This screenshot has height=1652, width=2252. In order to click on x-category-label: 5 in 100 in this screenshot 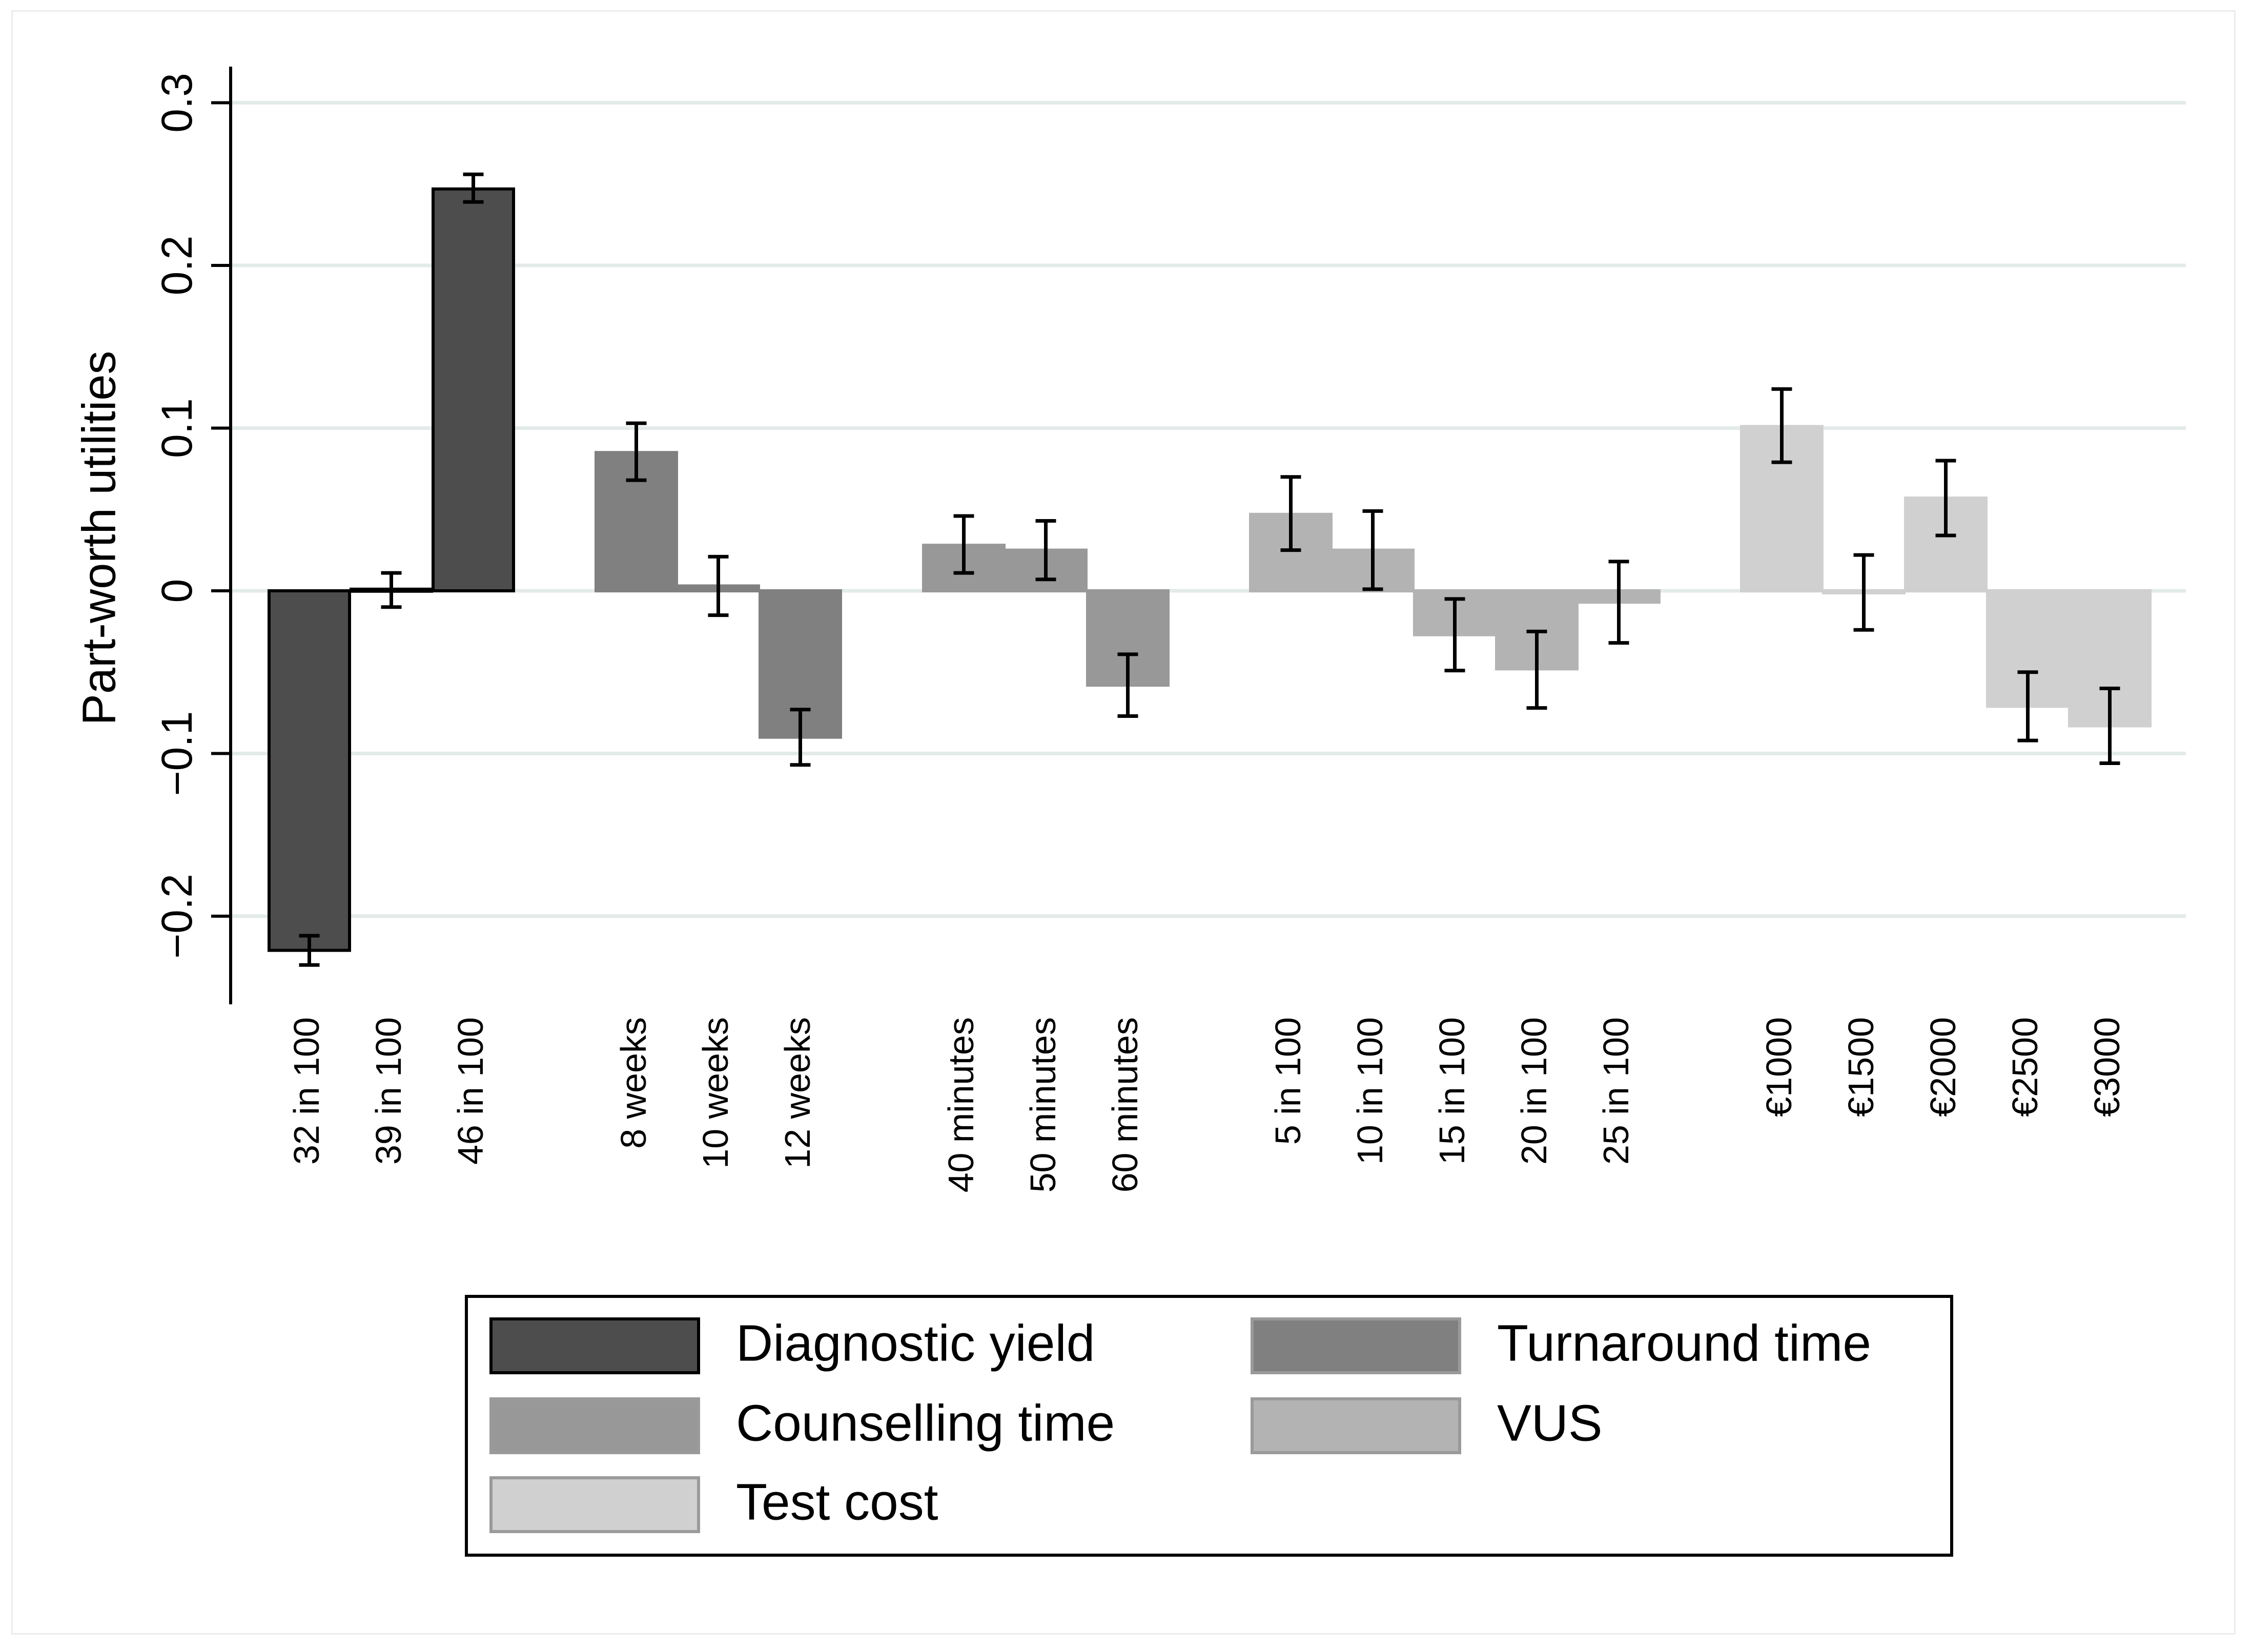, I will do `click(1288, 1081)`.